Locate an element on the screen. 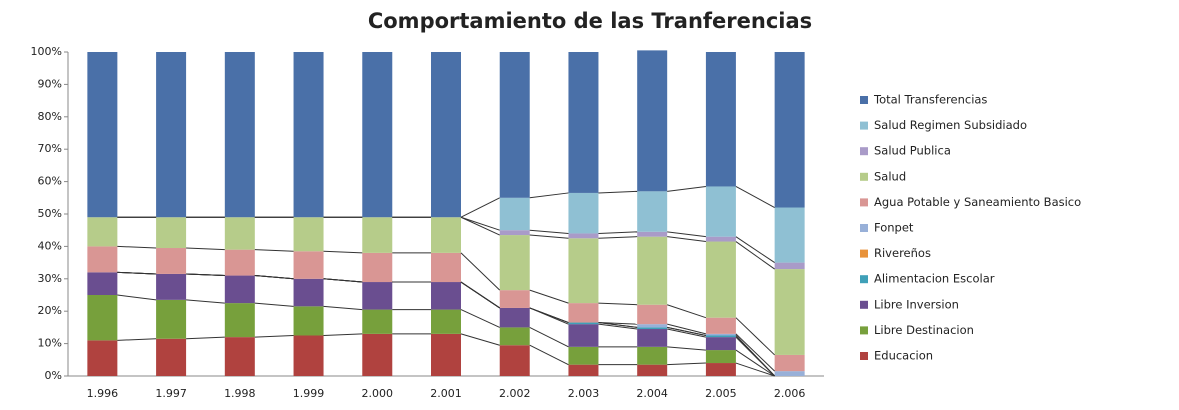 This screenshot has height=410, width=1179. legend-label: Alimentacion Escolar is located at coordinates (934, 279).